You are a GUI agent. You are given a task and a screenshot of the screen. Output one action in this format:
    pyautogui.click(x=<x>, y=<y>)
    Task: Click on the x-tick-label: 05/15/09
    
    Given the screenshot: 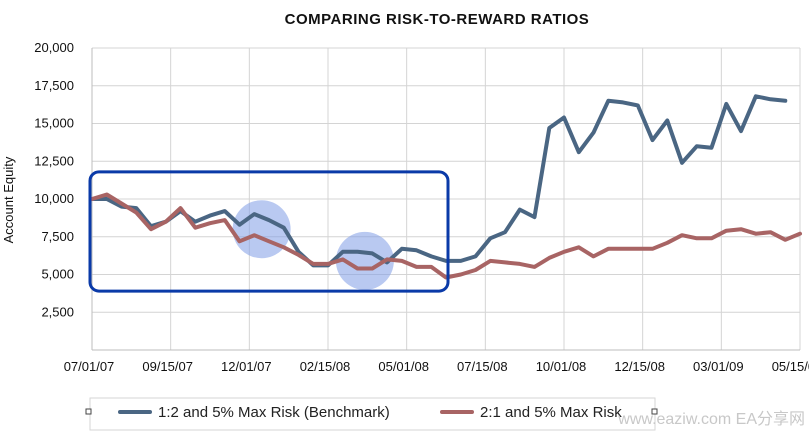 What is the action you would take?
    pyautogui.click(x=790, y=366)
    